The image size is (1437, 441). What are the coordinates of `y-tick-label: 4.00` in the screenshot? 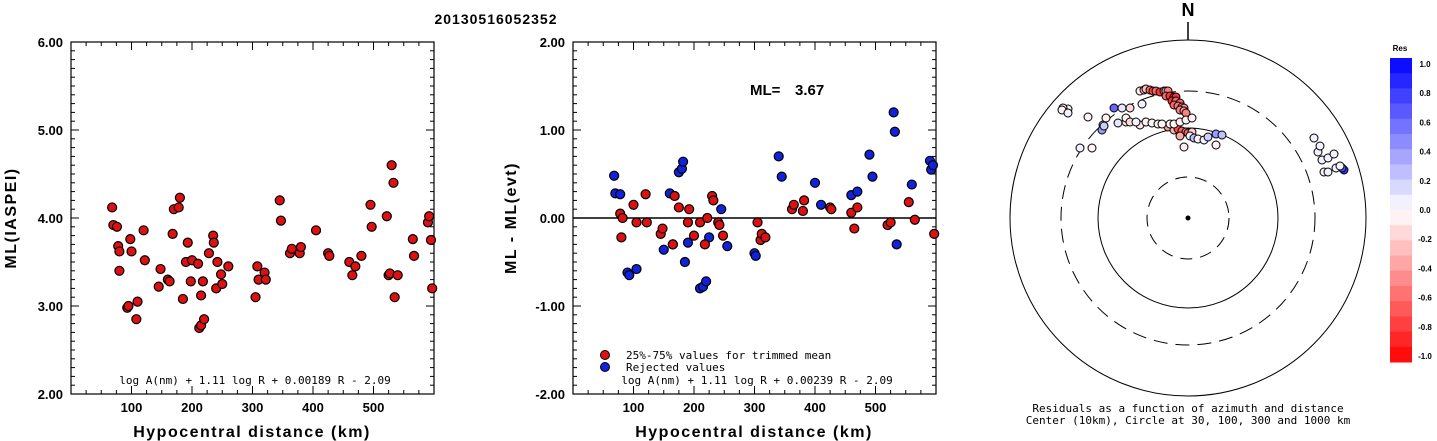 It's located at (50, 218).